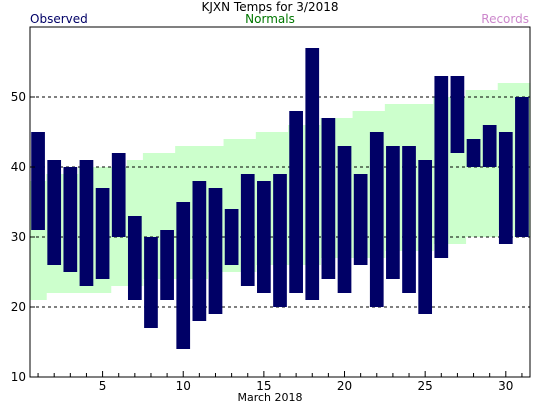  Describe the element at coordinates (505, 19) in the screenshot. I see `legend-records: Records` at that location.